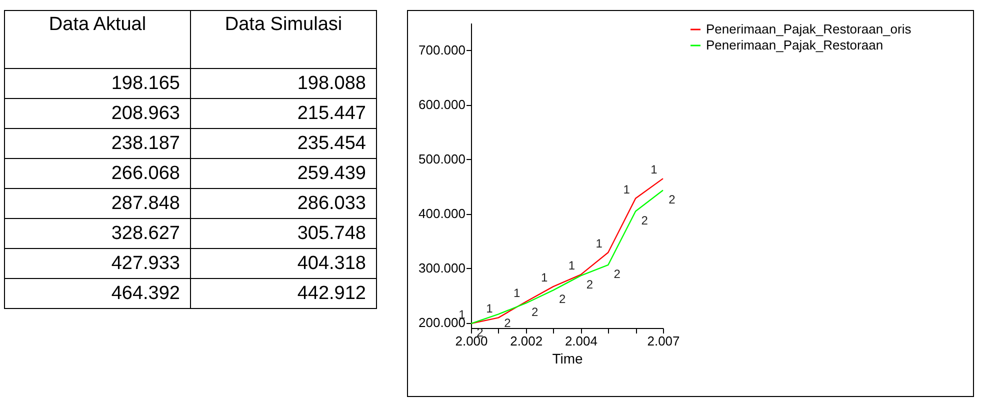  Describe the element at coordinates (283, 143) in the screenshot. I see `text: 235.454` at that location.